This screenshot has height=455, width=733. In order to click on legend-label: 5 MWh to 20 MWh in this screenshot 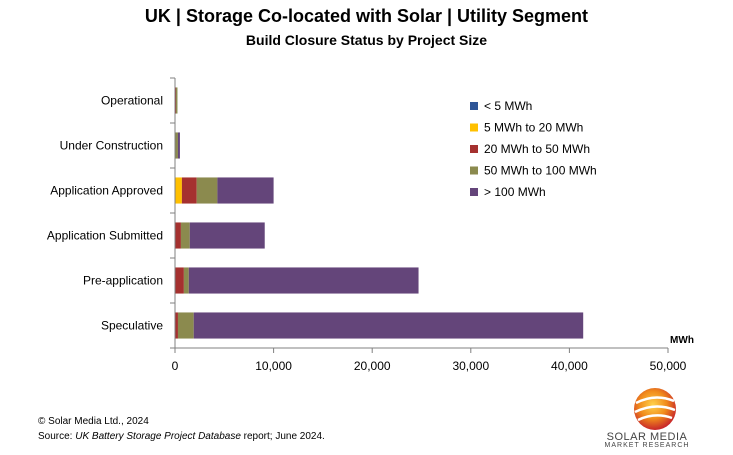, I will do `click(533, 128)`.